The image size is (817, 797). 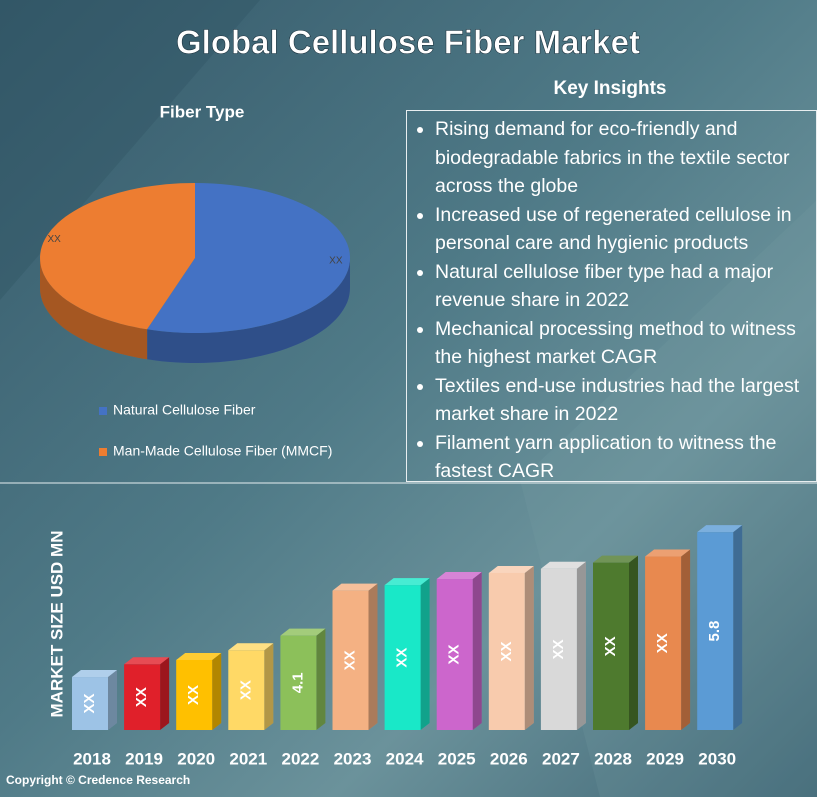 I want to click on page-title: Global Cellulose Fiber Market, so click(x=408, y=42).